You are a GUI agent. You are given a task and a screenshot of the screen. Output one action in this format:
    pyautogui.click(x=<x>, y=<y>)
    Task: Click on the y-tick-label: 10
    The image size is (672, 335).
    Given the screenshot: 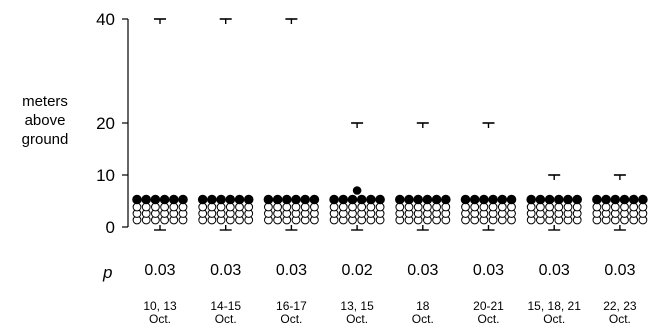 What is the action you would take?
    pyautogui.click(x=105, y=175)
    